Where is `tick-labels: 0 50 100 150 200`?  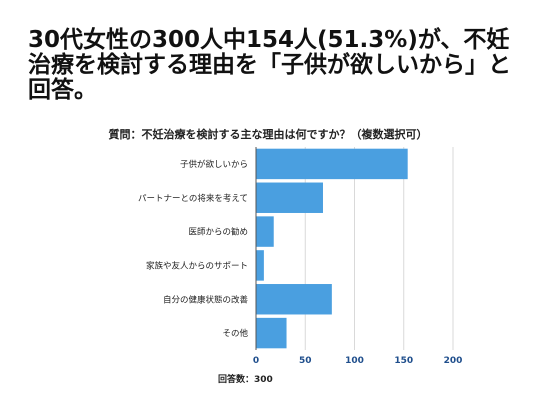 tick-labels: 0 50 100 150 200 is located at coordinates (358, 361).